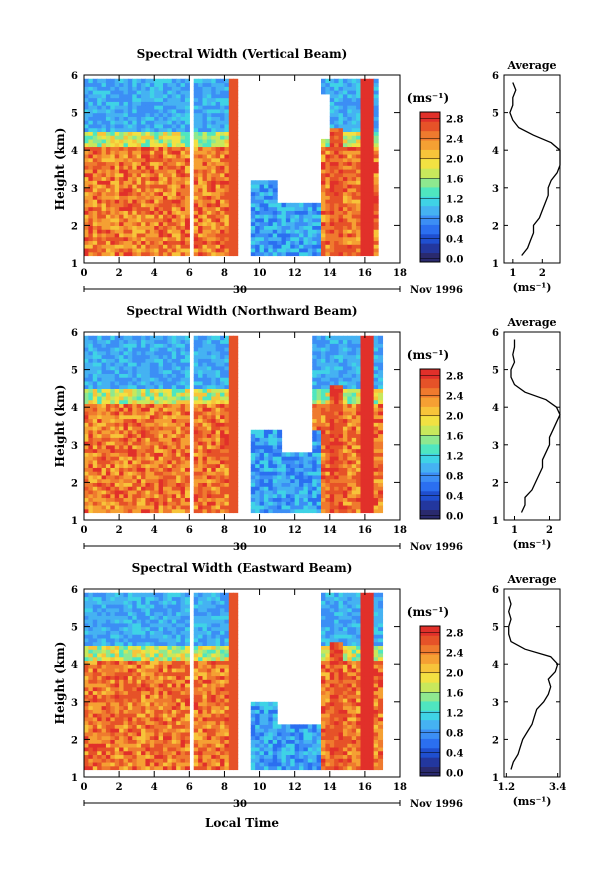 The image size is (613, 875). Describe the element at coordinates (260, 273) in the screenshot. I see `x-tick-label: 10` at that location.